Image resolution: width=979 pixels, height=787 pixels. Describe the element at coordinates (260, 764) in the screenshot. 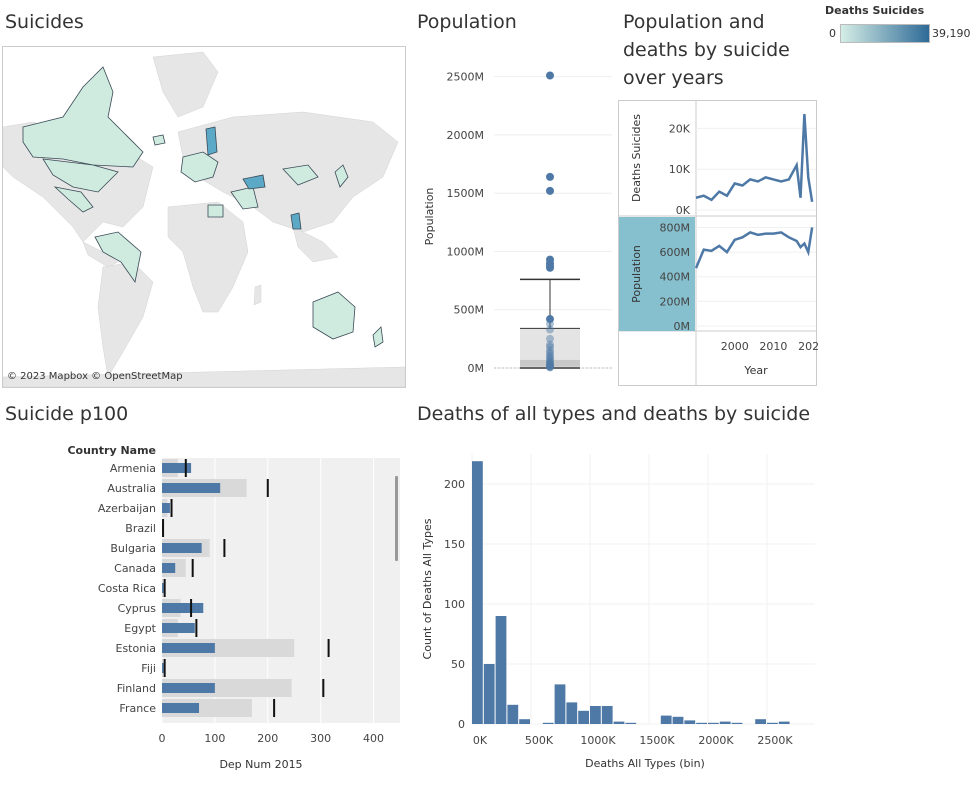

I see `bar-axis-title: Dep Num 2015` at that location.